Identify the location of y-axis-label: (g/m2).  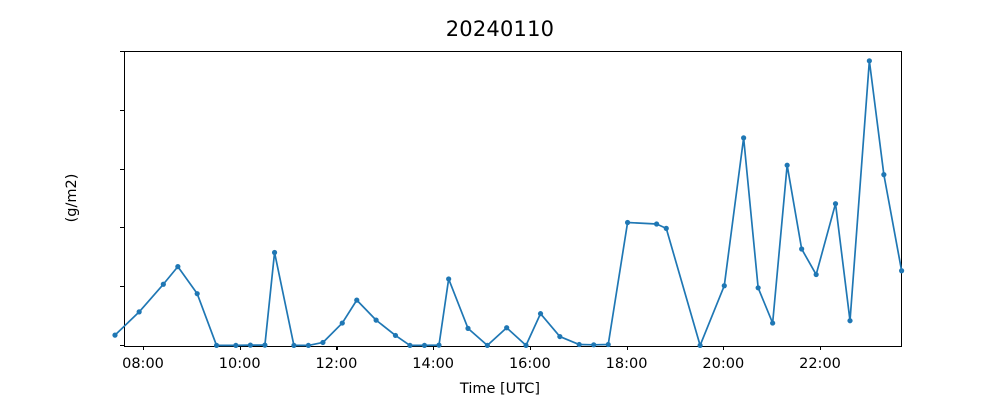
(72, 198).